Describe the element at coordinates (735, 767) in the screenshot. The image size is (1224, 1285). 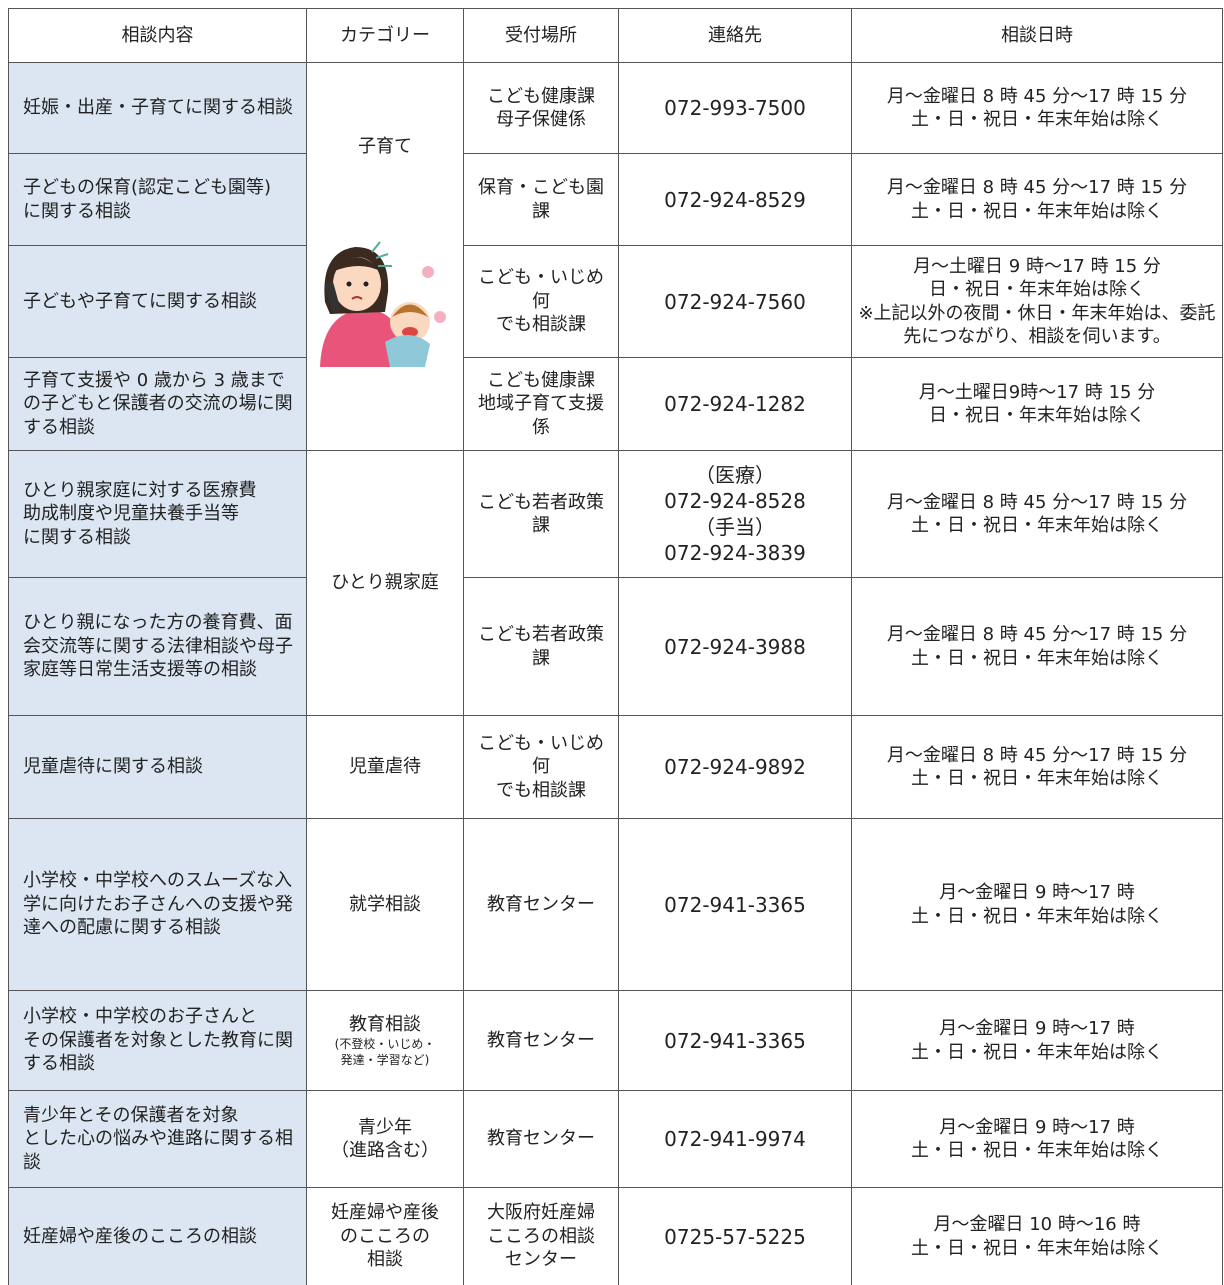
I see `contact-number: 072-924-9892` at that location.